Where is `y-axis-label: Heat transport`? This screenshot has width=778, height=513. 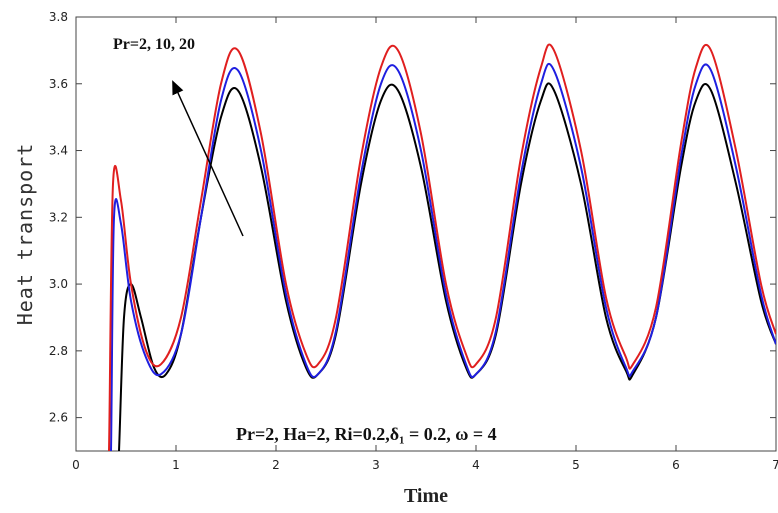
y-axis-label: Heat transport is located at coordinates (25, 234).